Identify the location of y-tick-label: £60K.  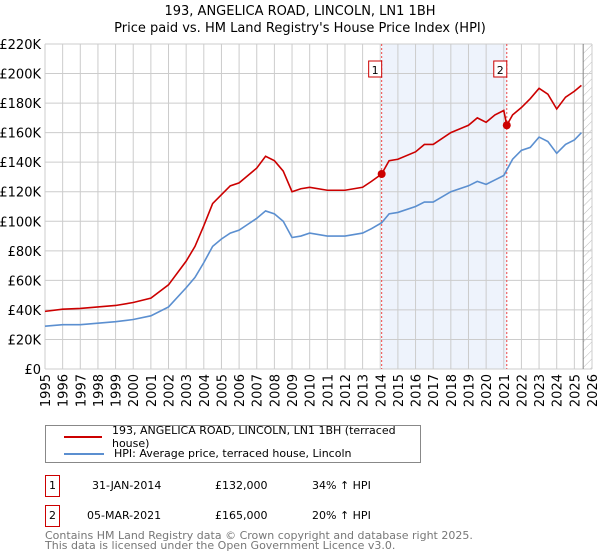
(25, 281).